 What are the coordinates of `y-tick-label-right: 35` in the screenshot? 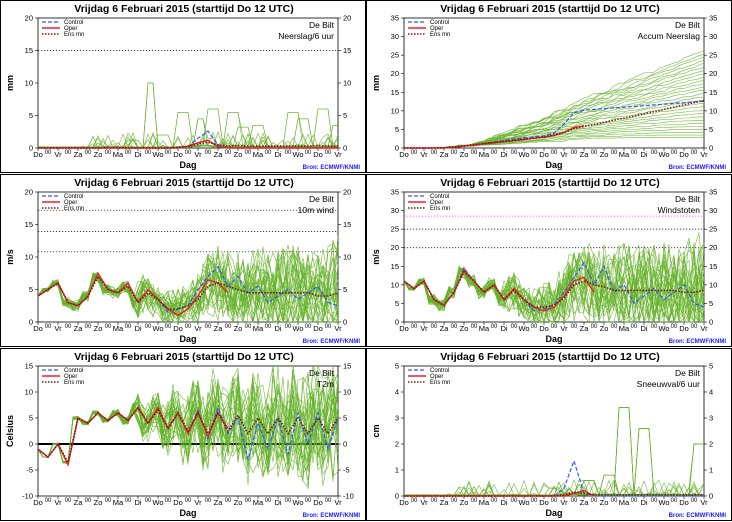 It's located at (713, 18).